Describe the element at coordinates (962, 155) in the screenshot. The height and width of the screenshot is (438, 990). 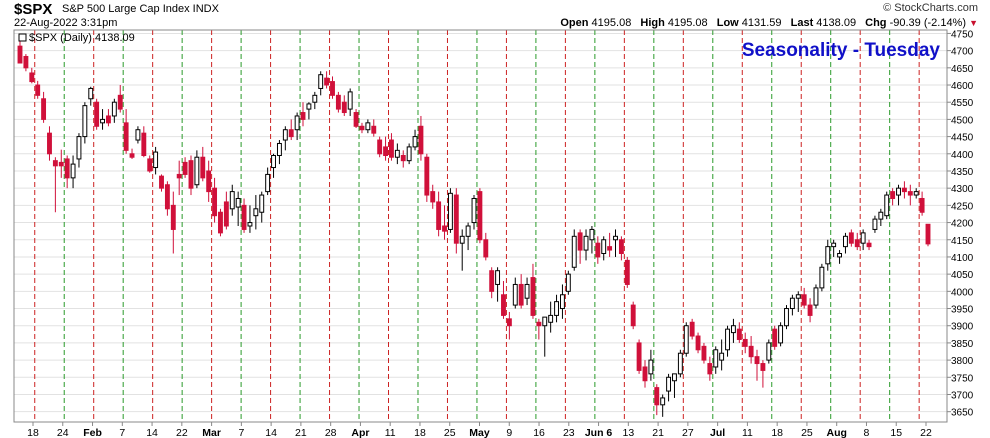
I see `y-tick-label: 4400` at that location.